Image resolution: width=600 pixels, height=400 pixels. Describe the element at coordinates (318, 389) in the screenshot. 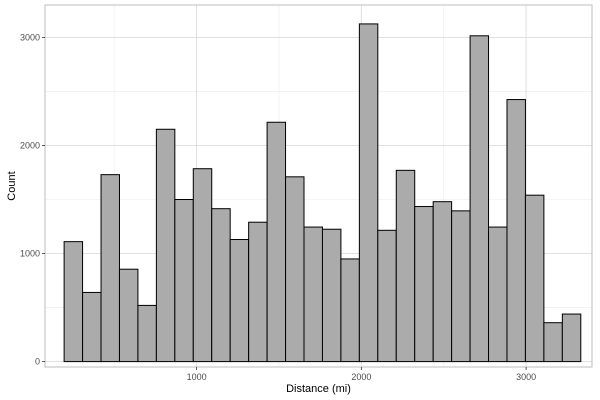

I see `x-axis-title: Distance (mi)` at that location.